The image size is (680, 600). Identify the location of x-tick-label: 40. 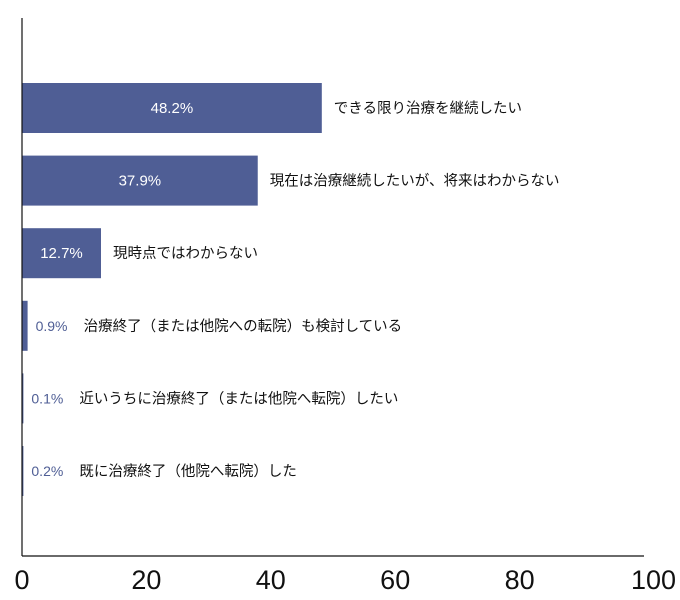
(271, 580).